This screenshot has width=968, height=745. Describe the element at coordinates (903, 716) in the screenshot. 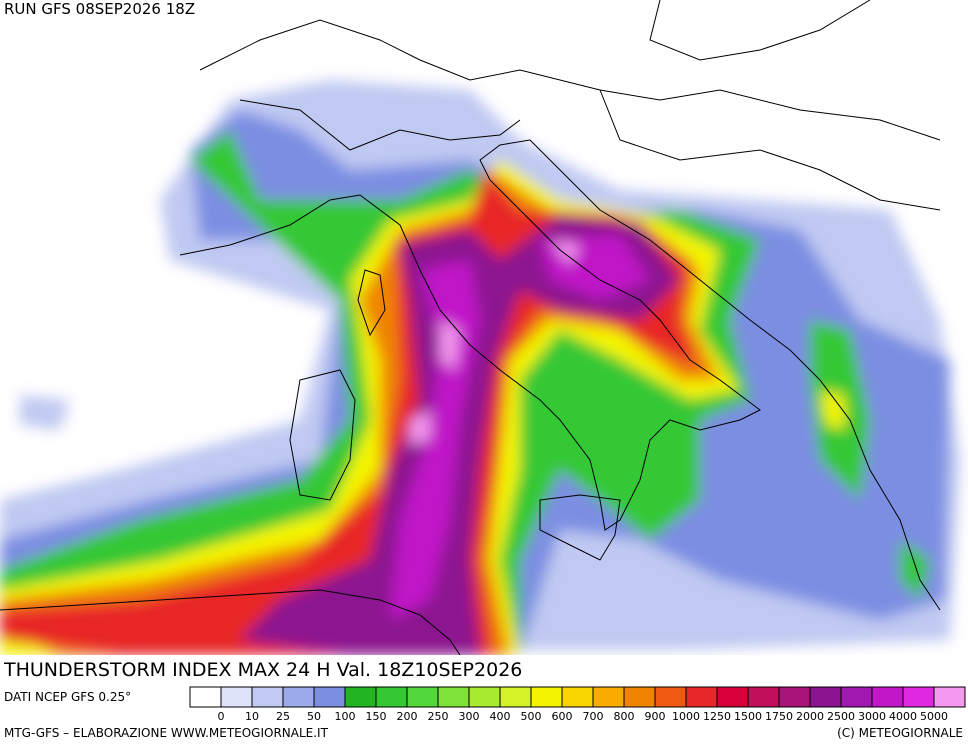

I see `legend-label: 4000` at that location.